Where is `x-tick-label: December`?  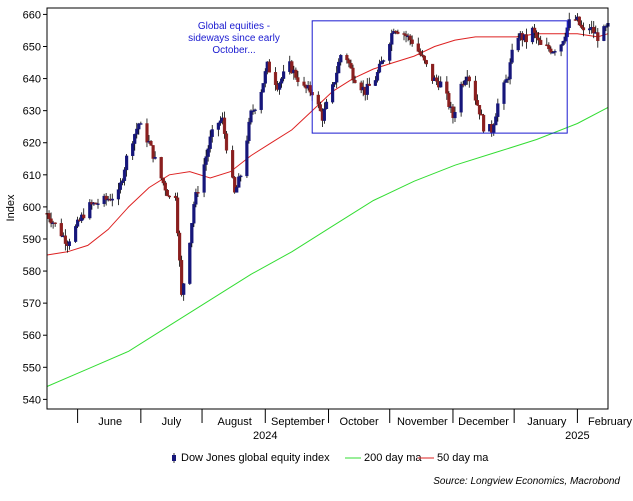 x-tick-label: December is located at coordinates (483, 422).